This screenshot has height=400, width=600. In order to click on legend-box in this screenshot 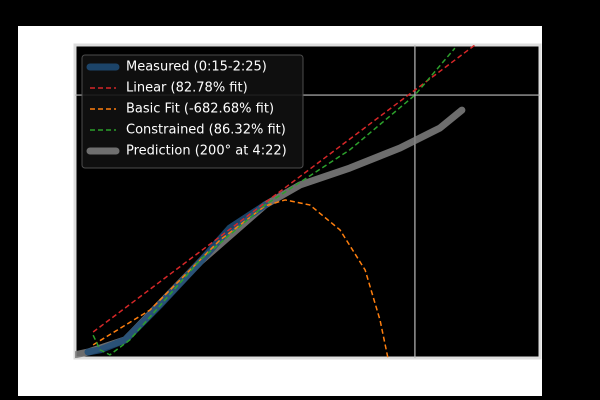, I will do `click(192, 111)`.